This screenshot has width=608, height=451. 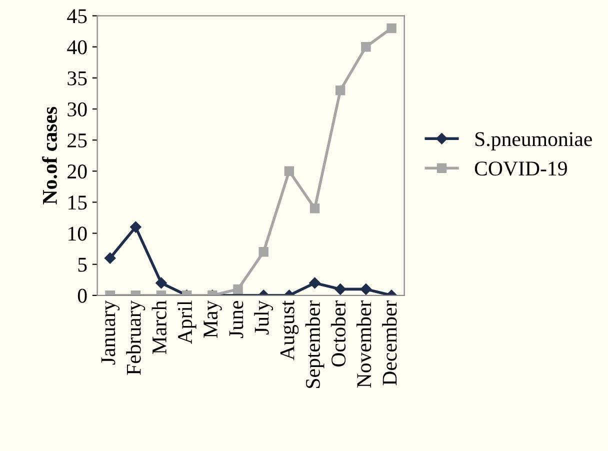 What do you see at coordinates (533, 141) in the screenshot?
I see `legend-label: S.pneumoniae` at bounding box center [533, 141].